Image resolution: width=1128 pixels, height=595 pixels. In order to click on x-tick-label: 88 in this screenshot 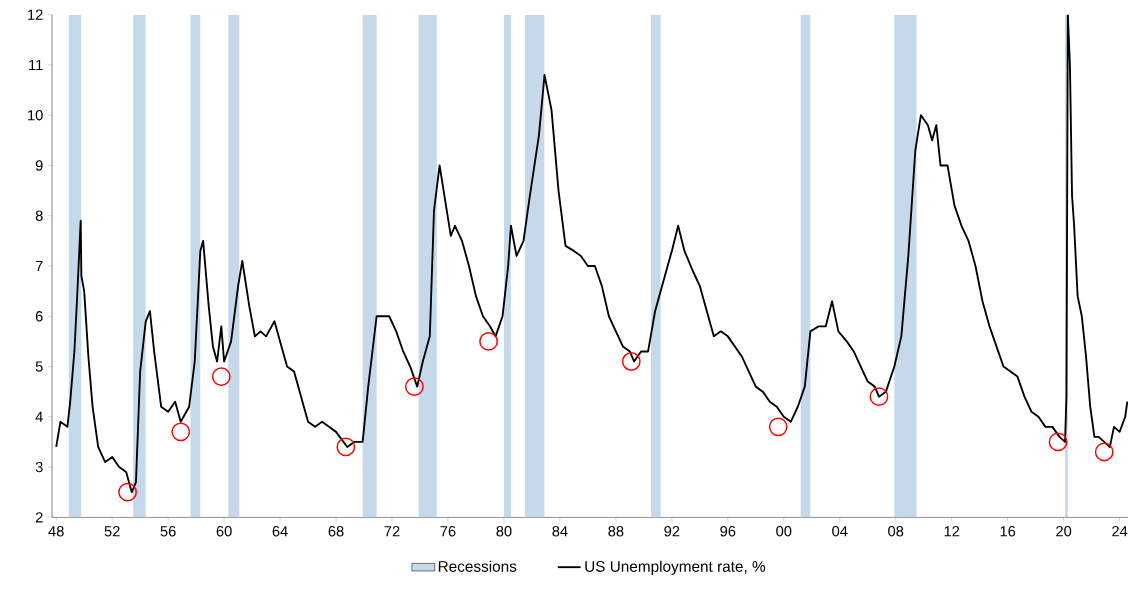, I will do `click(616, 531)`.